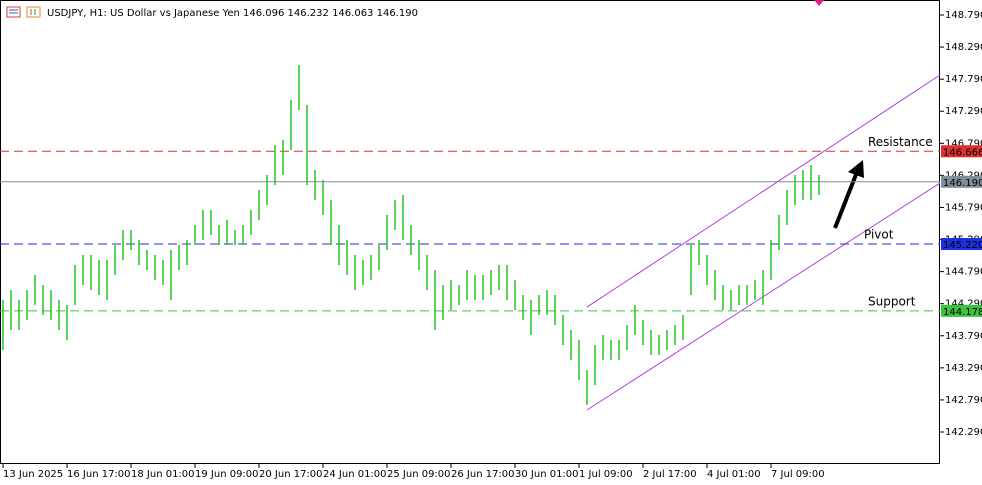 This screenshot has height=485, width=982. I want to click on x-tick-label: 7 Jul 09:00, so click(798, 474).